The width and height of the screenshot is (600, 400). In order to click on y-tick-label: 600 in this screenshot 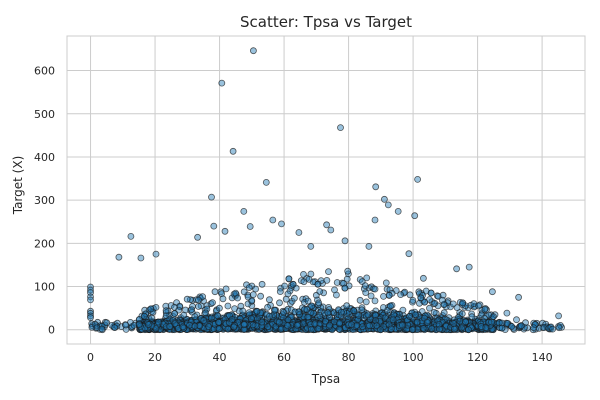, I will do `click(44, 71)`.